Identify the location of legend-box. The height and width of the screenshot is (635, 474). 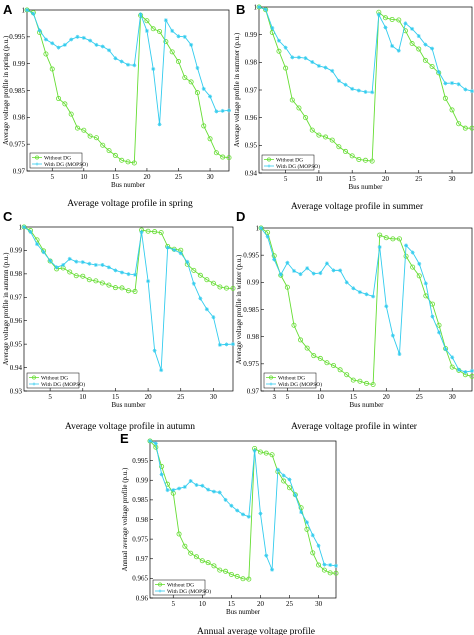
(179, 587).